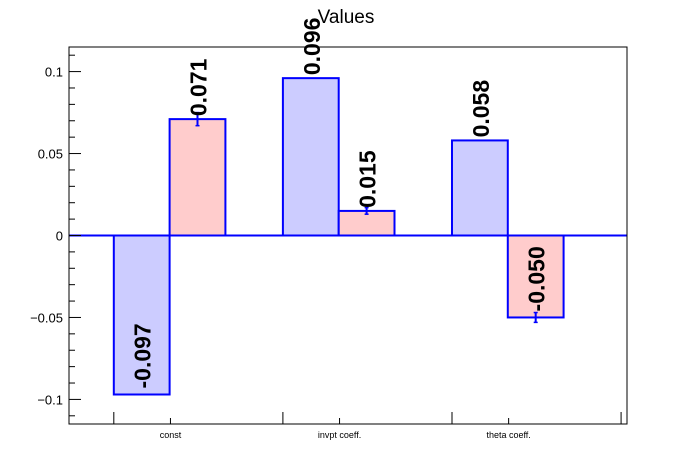 This screenshot has width=696, height=472. I want to click on y-tick-label: −0.05, so click(46, 317).